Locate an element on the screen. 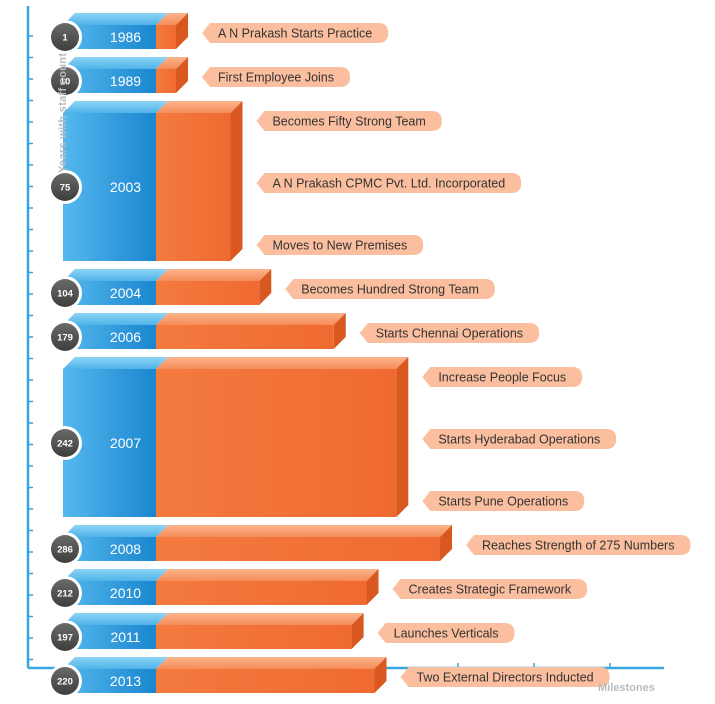  year-label: 2003 is located at coordinates (125, 187).